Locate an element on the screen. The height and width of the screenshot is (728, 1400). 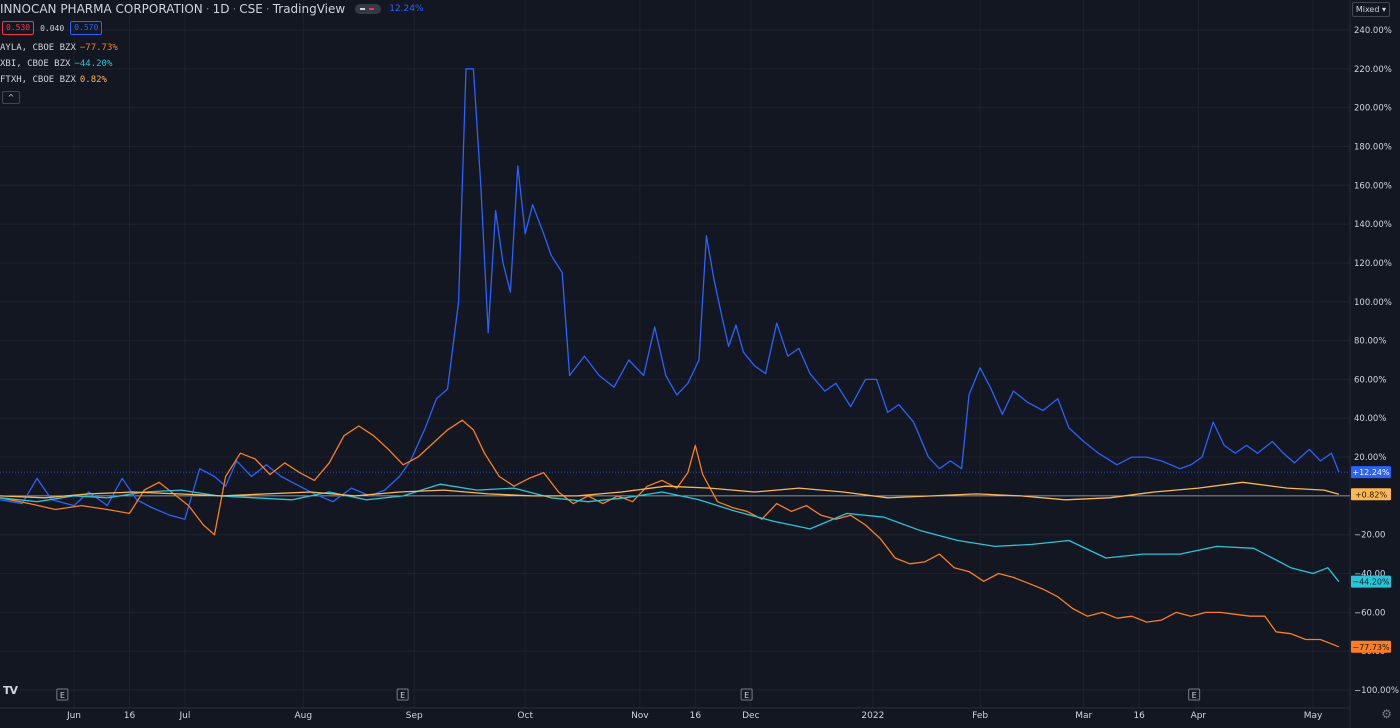
legend-value: 0.82% is located at coordinates (93, 80).